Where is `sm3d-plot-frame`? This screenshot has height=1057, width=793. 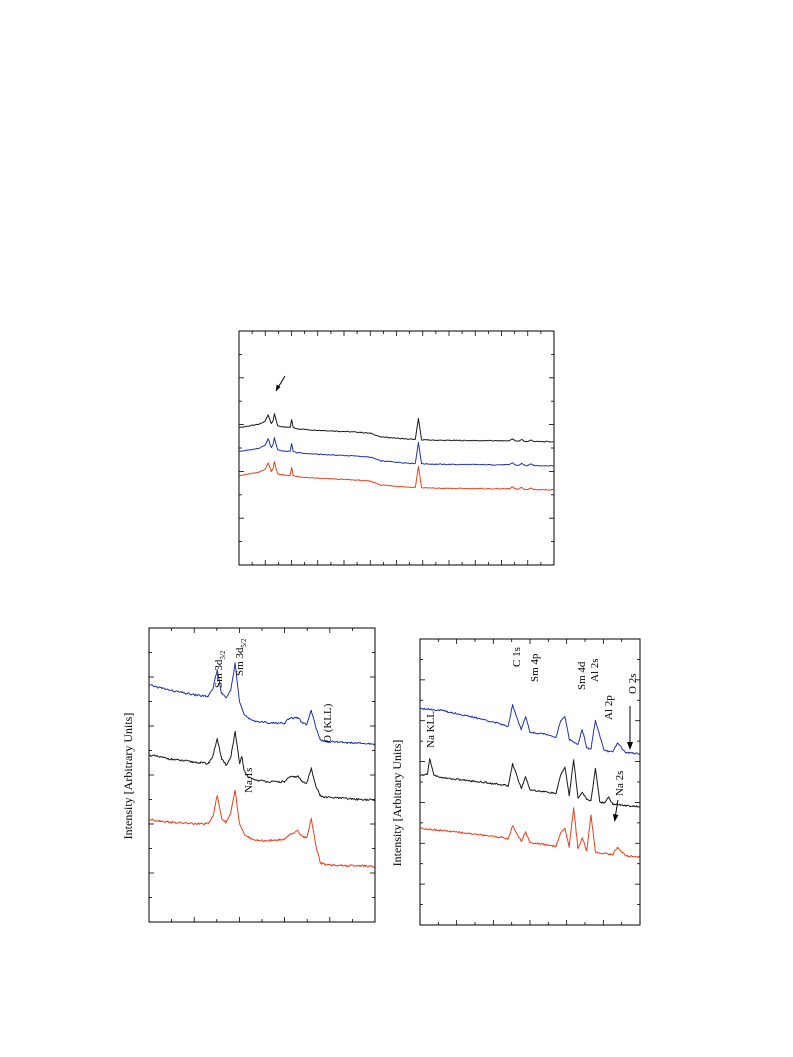 sm3d-plot-frame is located at coordinates (262, 775).